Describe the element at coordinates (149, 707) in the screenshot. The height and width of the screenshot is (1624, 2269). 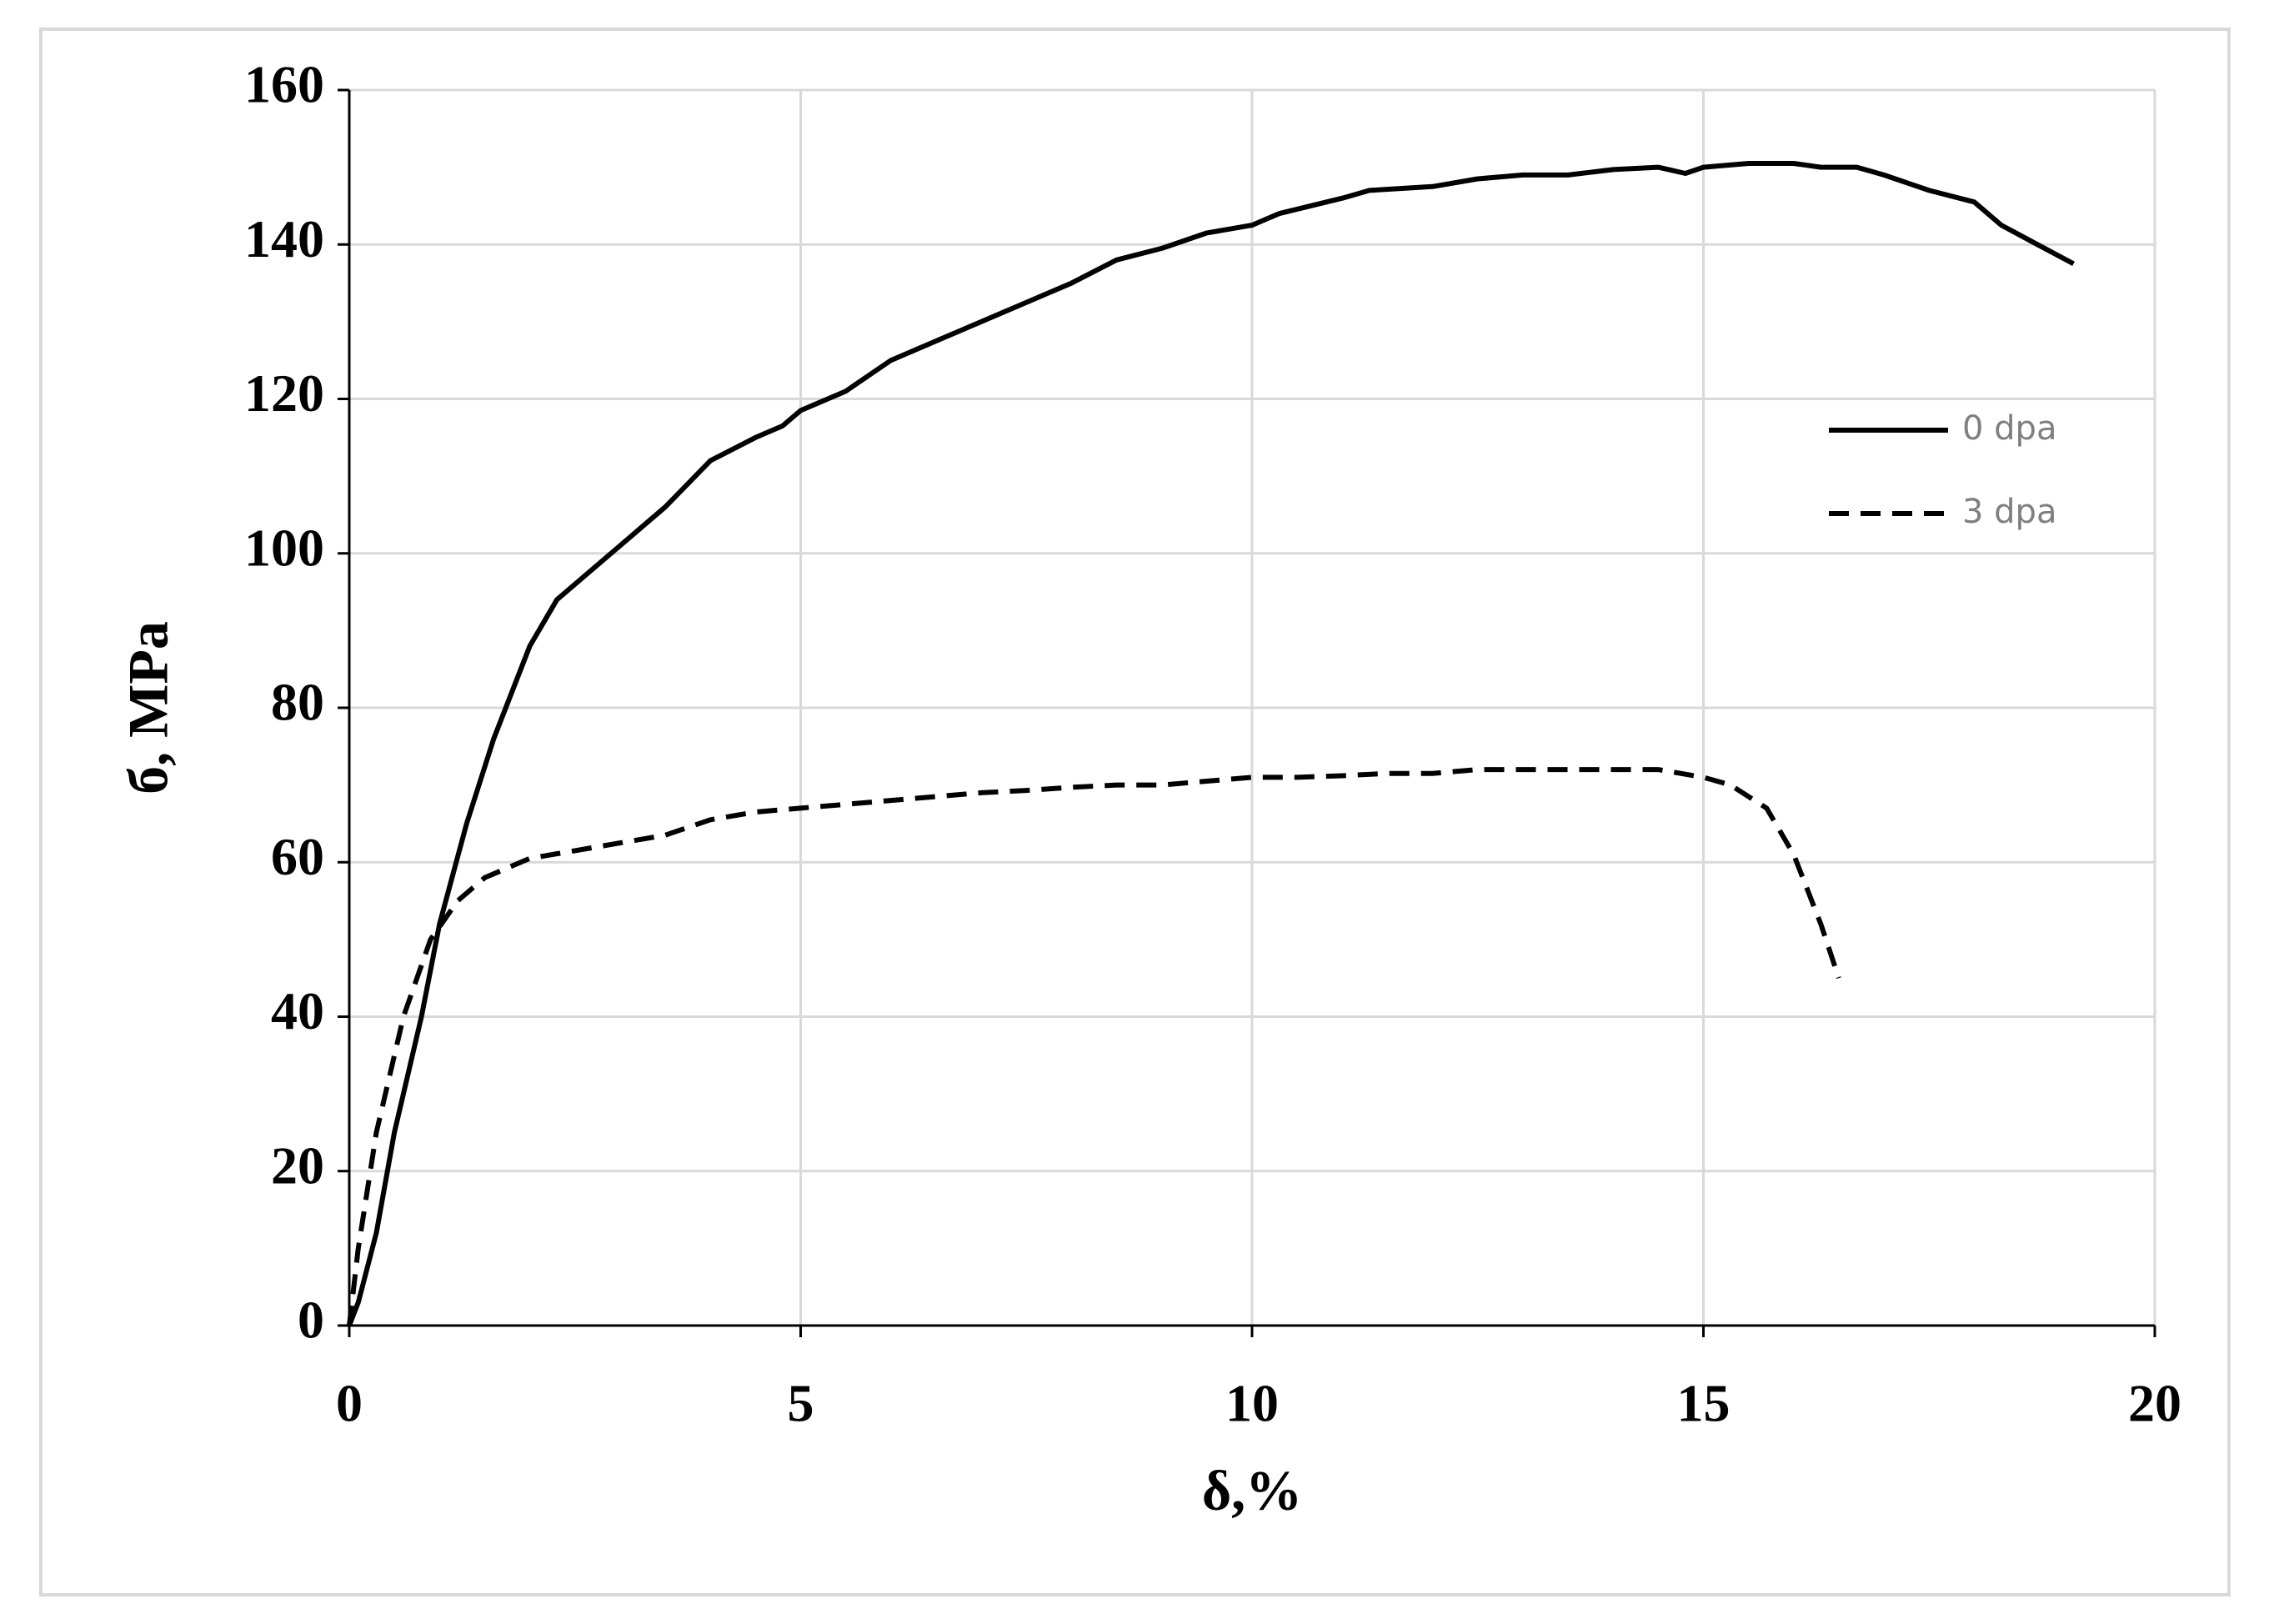
I see `y-axis-title: б, MPa` at that location.